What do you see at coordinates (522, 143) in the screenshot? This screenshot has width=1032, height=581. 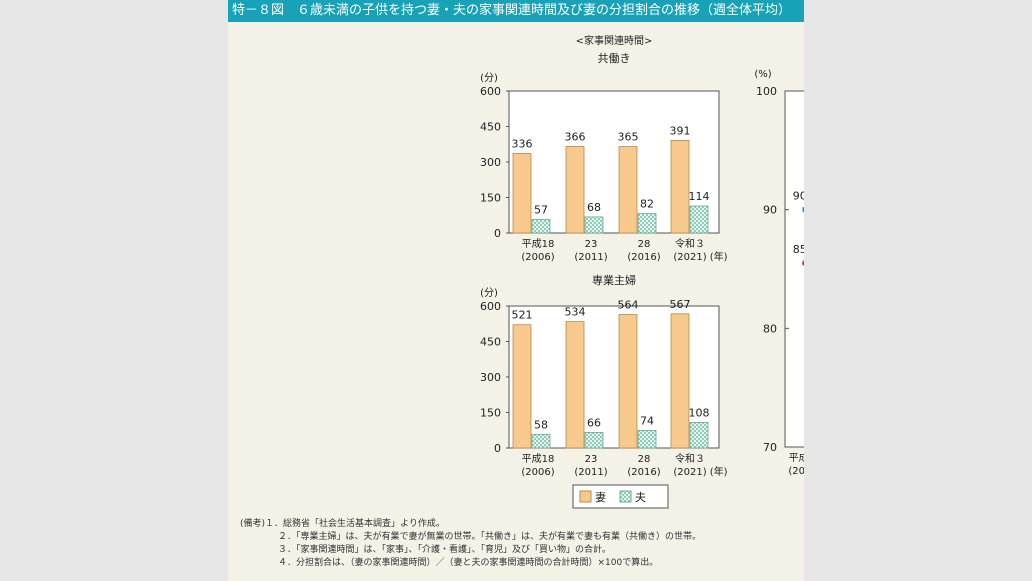 I see `data-label-wife: 336` at bounding box center [522, 143].